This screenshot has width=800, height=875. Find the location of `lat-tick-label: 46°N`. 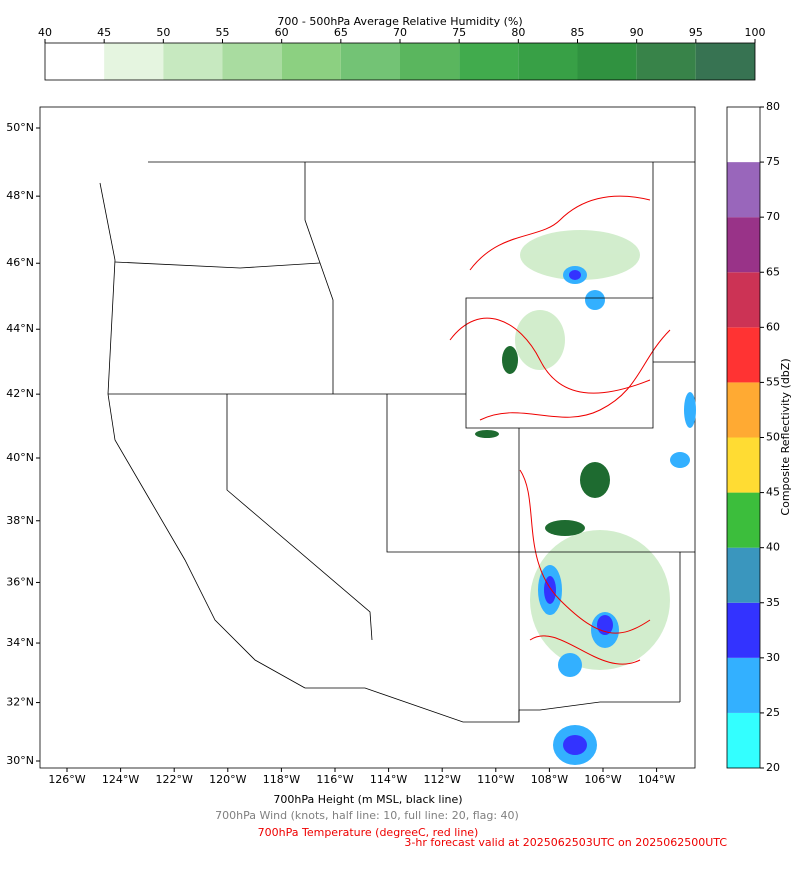

lat-tick-label: 46°N is located at coordinates (20, 262).